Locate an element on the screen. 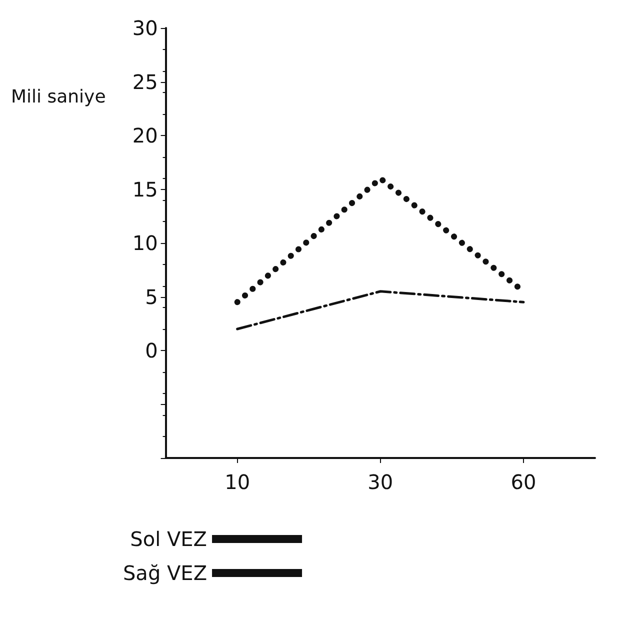 The image size is (633, 625). y-tick-label: 15 is located at coordinates (145, 189).